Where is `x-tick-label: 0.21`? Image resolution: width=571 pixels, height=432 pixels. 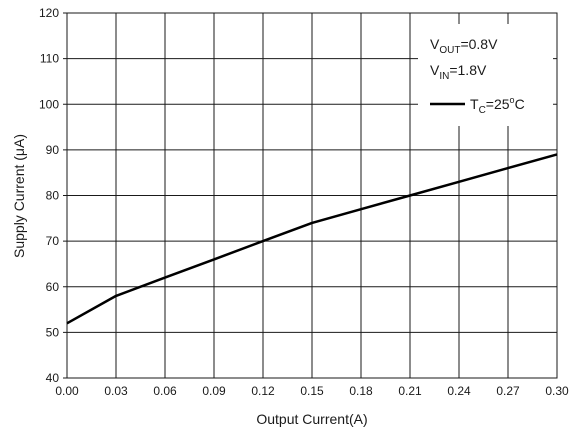
x-tick-label: 0.21 is located at coordinates (410, 391).